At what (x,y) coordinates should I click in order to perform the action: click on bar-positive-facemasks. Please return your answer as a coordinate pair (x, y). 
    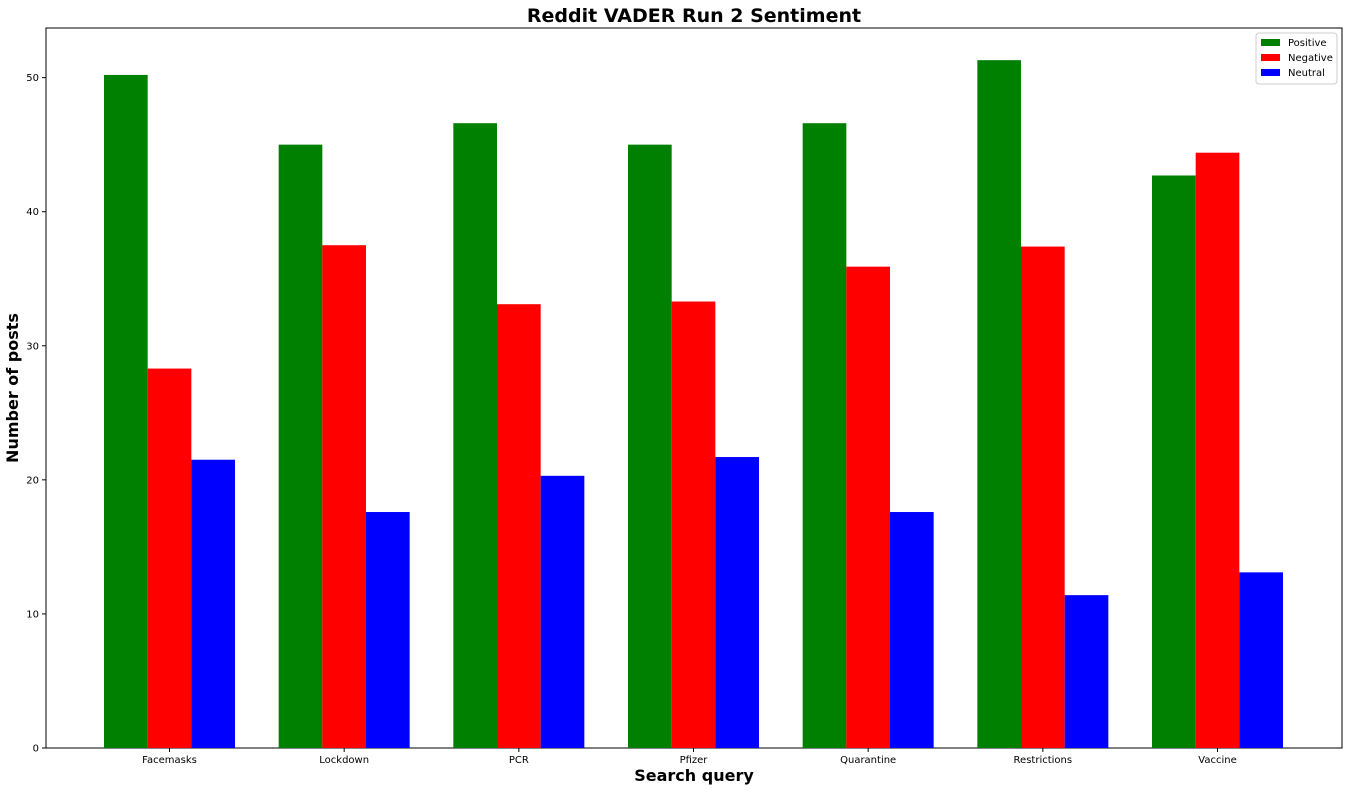
    Looking at the image, I should click on (126, 411).